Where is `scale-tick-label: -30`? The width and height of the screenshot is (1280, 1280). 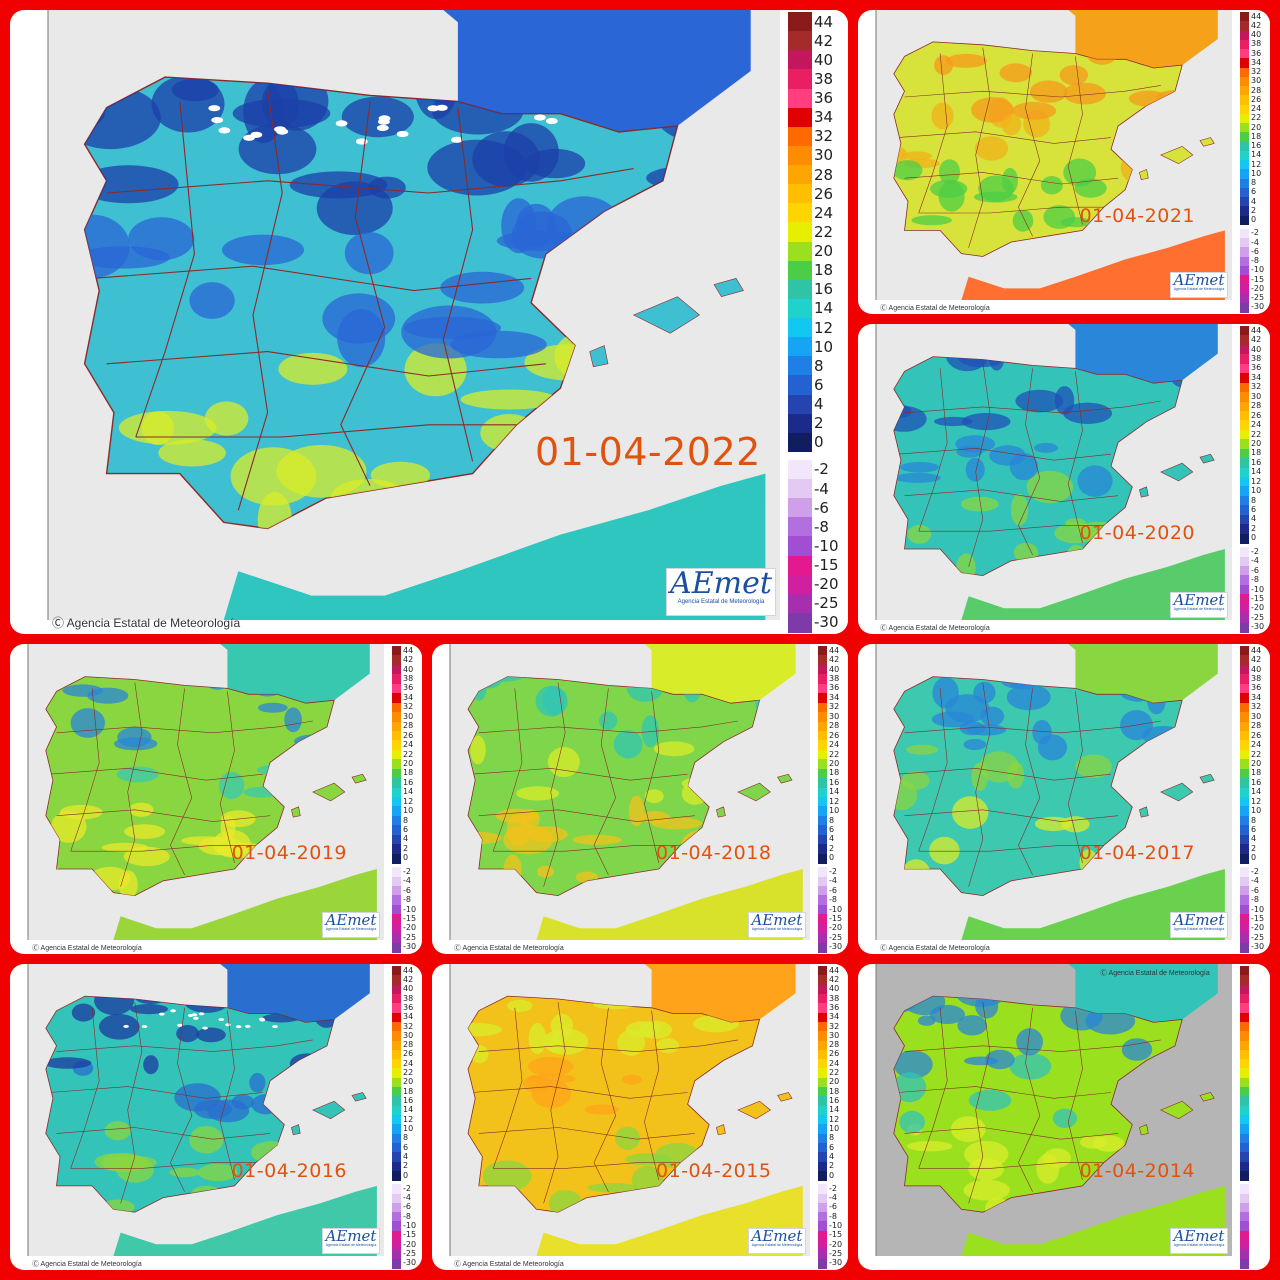 scale-tick-label: -30 is located at coordinates (410, 947).